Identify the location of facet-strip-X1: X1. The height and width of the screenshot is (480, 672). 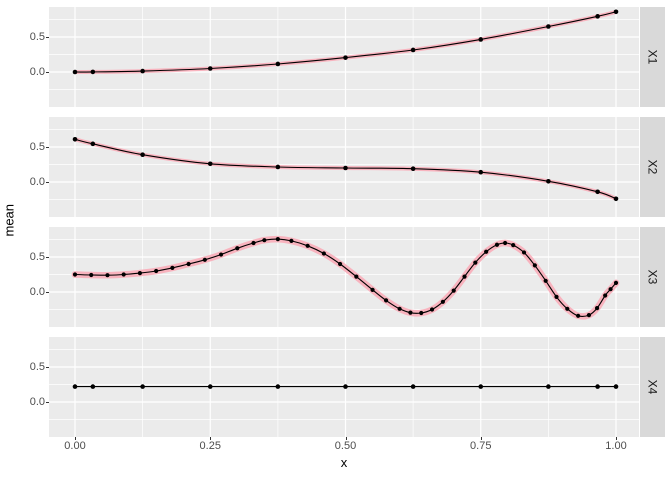
(652, 57).